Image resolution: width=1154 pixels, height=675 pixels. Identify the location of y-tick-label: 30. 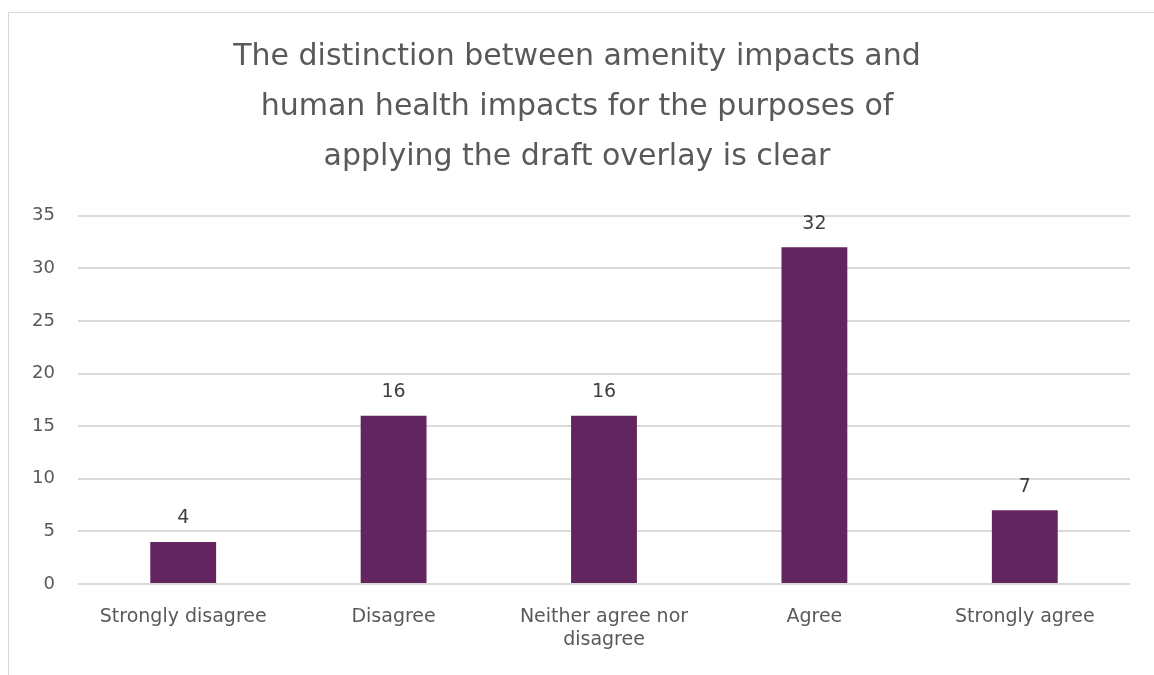
(43, 267).